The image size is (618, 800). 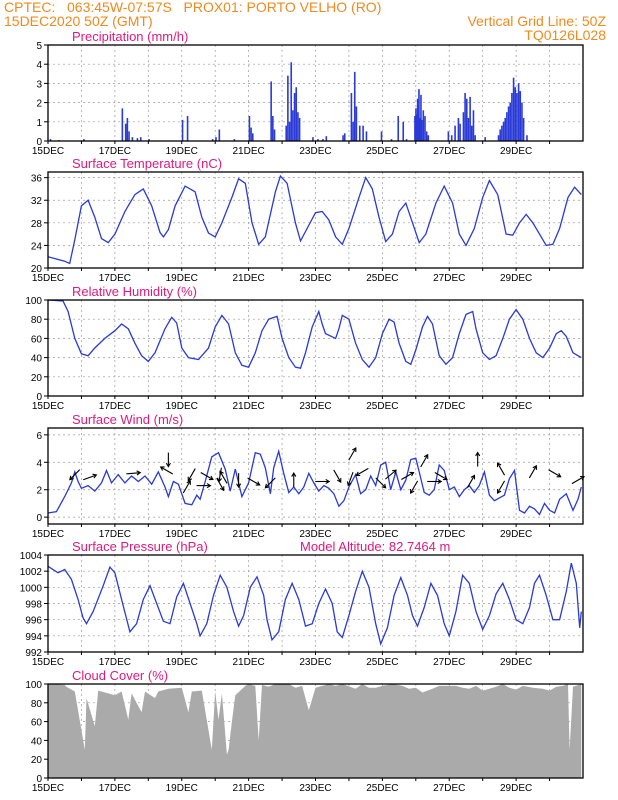 What do you see at coordinates (48, 788) in the screenshot?
I see `cloud-xtick-label: 15DEC` at bounding box center [48, 788].